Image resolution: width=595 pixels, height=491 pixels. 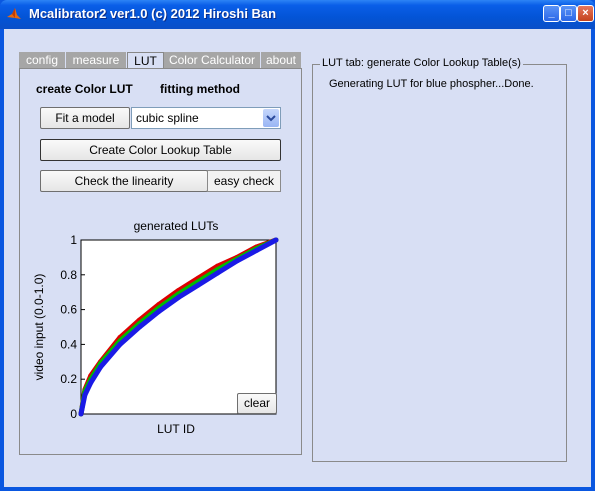 I want to click on fitting-method-value: cubic spline, so click(x=167, y=118).